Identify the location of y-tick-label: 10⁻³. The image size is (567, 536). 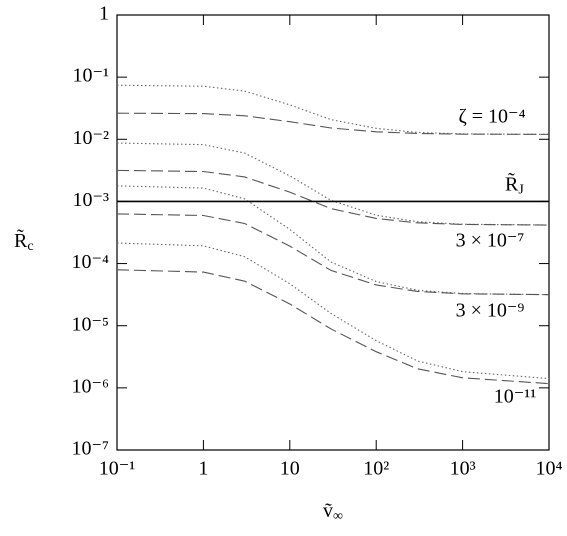
(90, 200).